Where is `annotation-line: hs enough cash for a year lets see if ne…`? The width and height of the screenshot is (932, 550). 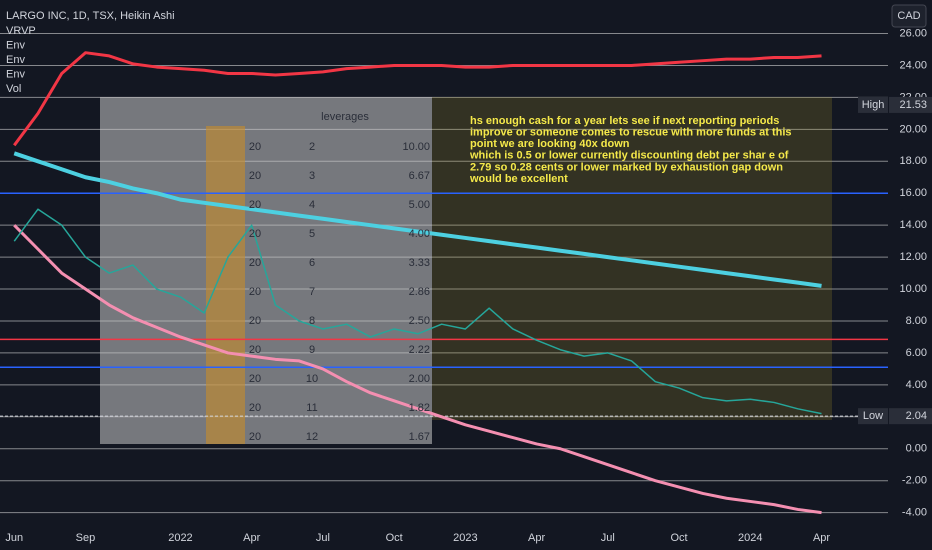 annotation-line: hs enough cash for a year lets see if ne… is located at coordinates (624, 121).